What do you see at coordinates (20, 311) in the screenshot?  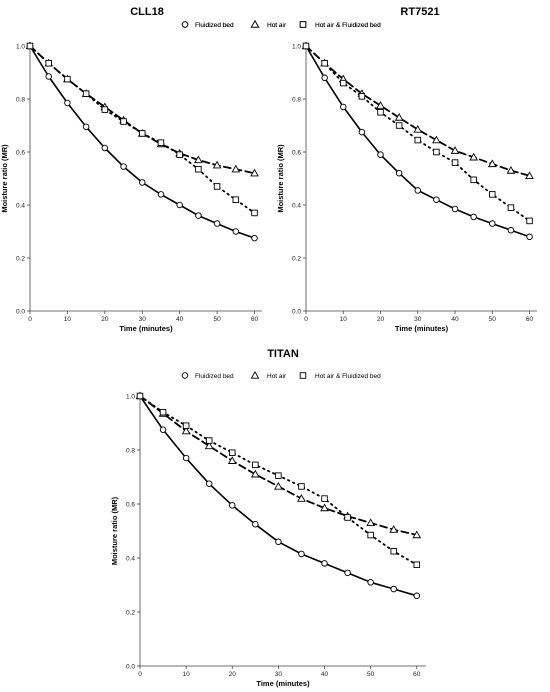 I see `y-tick-label: 0.0` at bounding box center [20, 311].